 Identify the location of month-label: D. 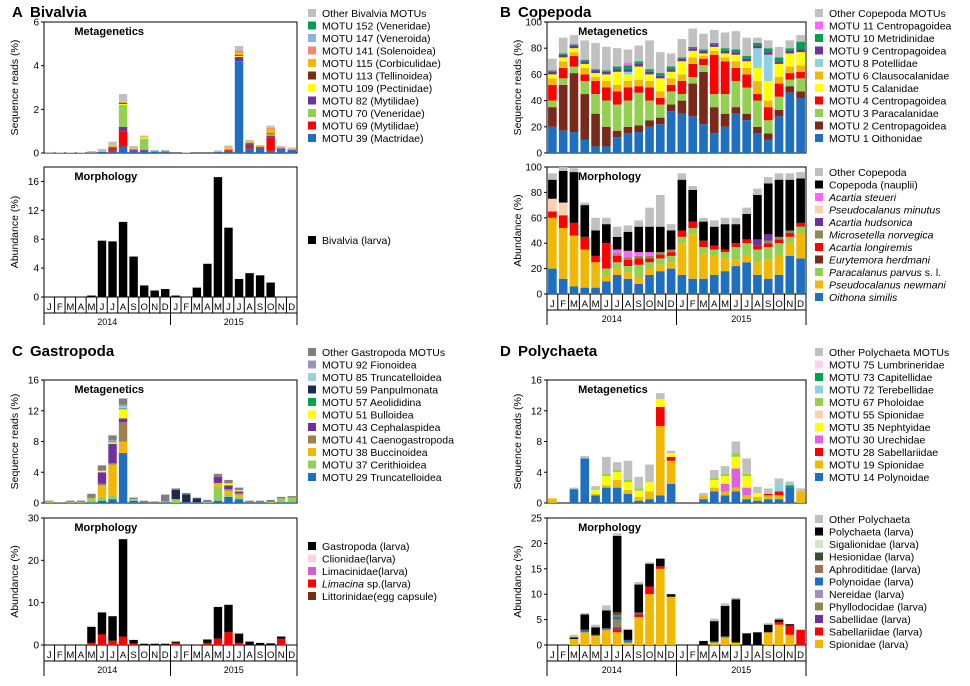
(800, 655).